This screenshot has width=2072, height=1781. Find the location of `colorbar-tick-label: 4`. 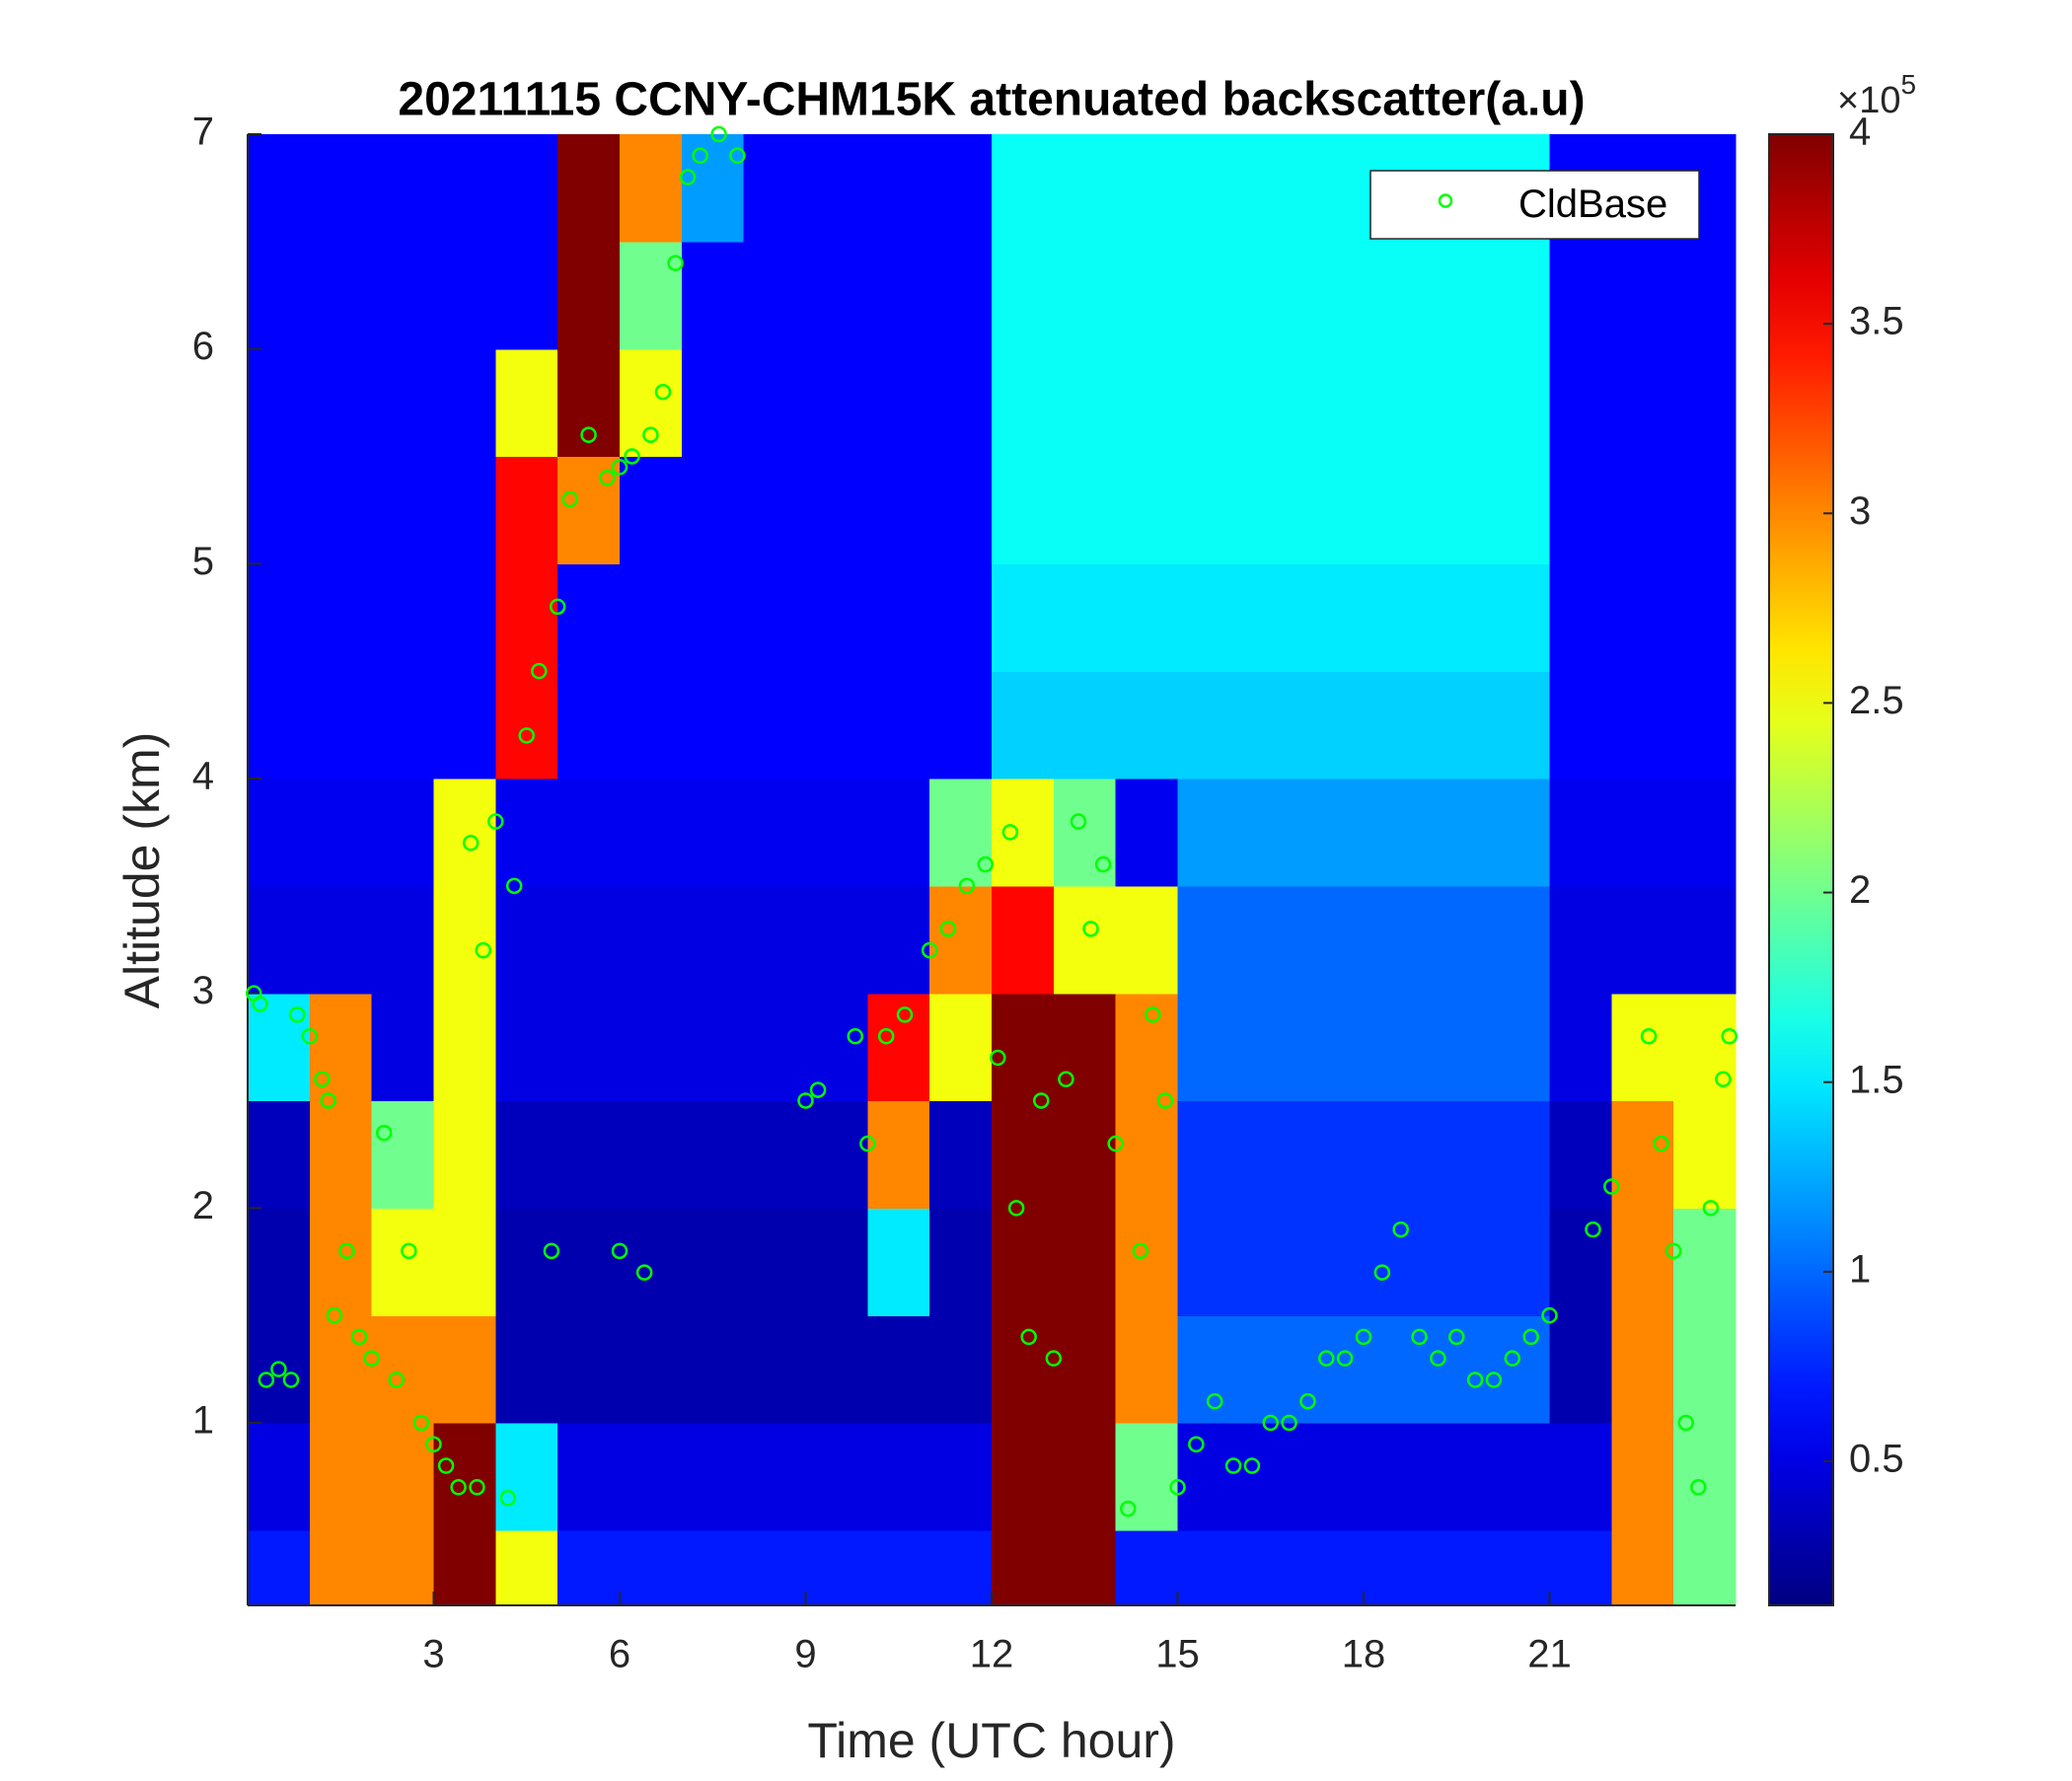

colorbar-tick-label: 4 is located at coordinates (1860, 132).